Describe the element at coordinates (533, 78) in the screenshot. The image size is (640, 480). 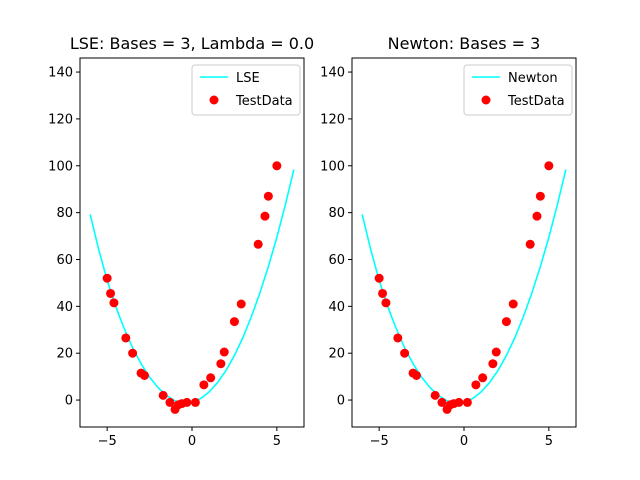
I see `legend-label: Newton` at that location.